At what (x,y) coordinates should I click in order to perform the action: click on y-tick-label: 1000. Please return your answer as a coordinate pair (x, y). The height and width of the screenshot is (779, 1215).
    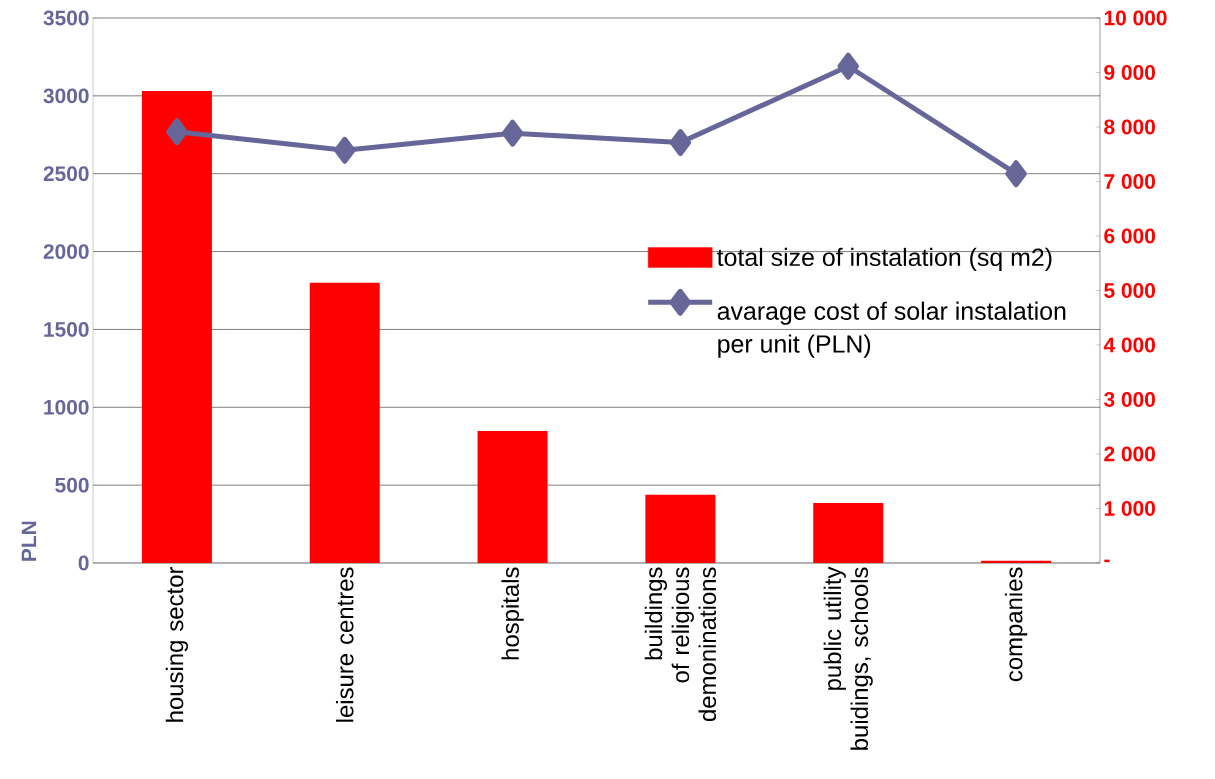
    Looking at the image, I should click on (66, 407).